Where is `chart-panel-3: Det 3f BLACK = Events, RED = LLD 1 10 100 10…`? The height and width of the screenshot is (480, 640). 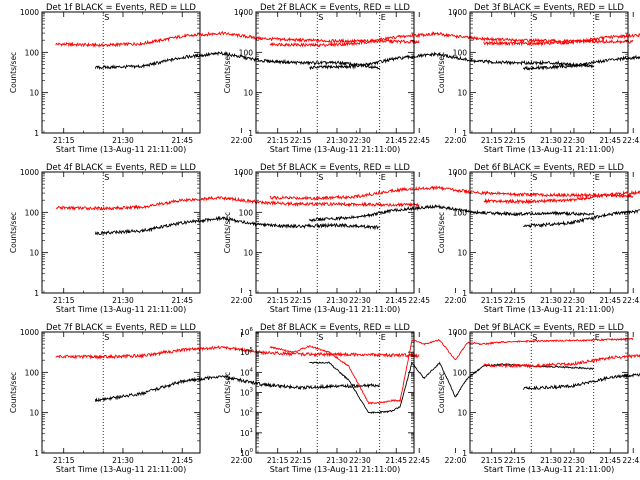 chart-panel-3: Det 3f BLACK = Events, RED = LLD 1 10 100 10… is located at coordinates (538, 78).